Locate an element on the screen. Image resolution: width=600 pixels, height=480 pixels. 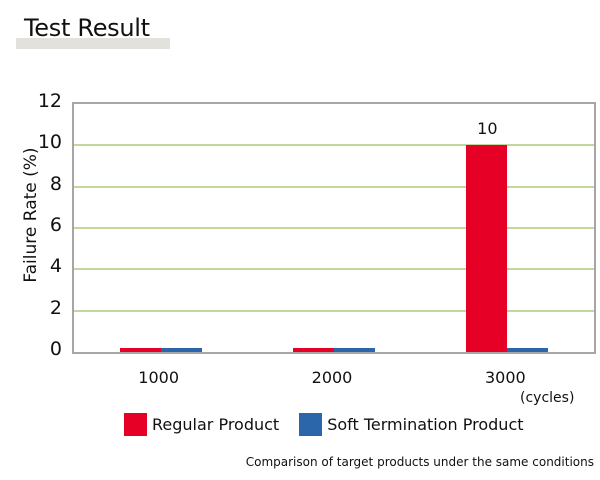
legend-swatch-regular is located at coordinates (135, 424).